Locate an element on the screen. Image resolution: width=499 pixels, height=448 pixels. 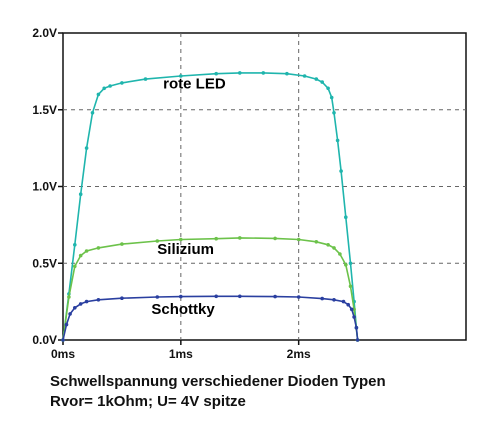
series-line is located at coordinates (210, 318).